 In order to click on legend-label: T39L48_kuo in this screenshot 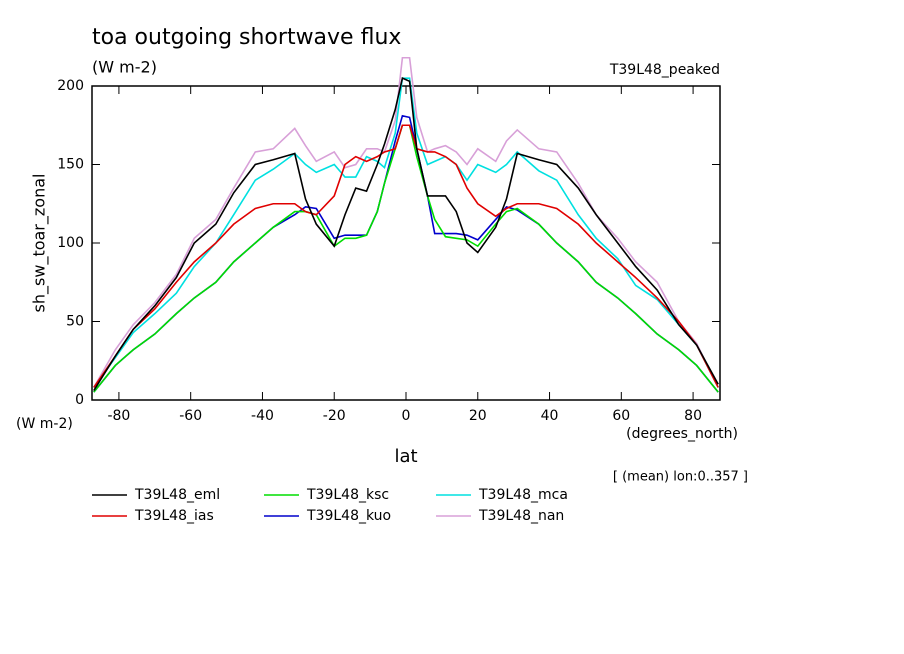, I will do `click(348, 516)`.